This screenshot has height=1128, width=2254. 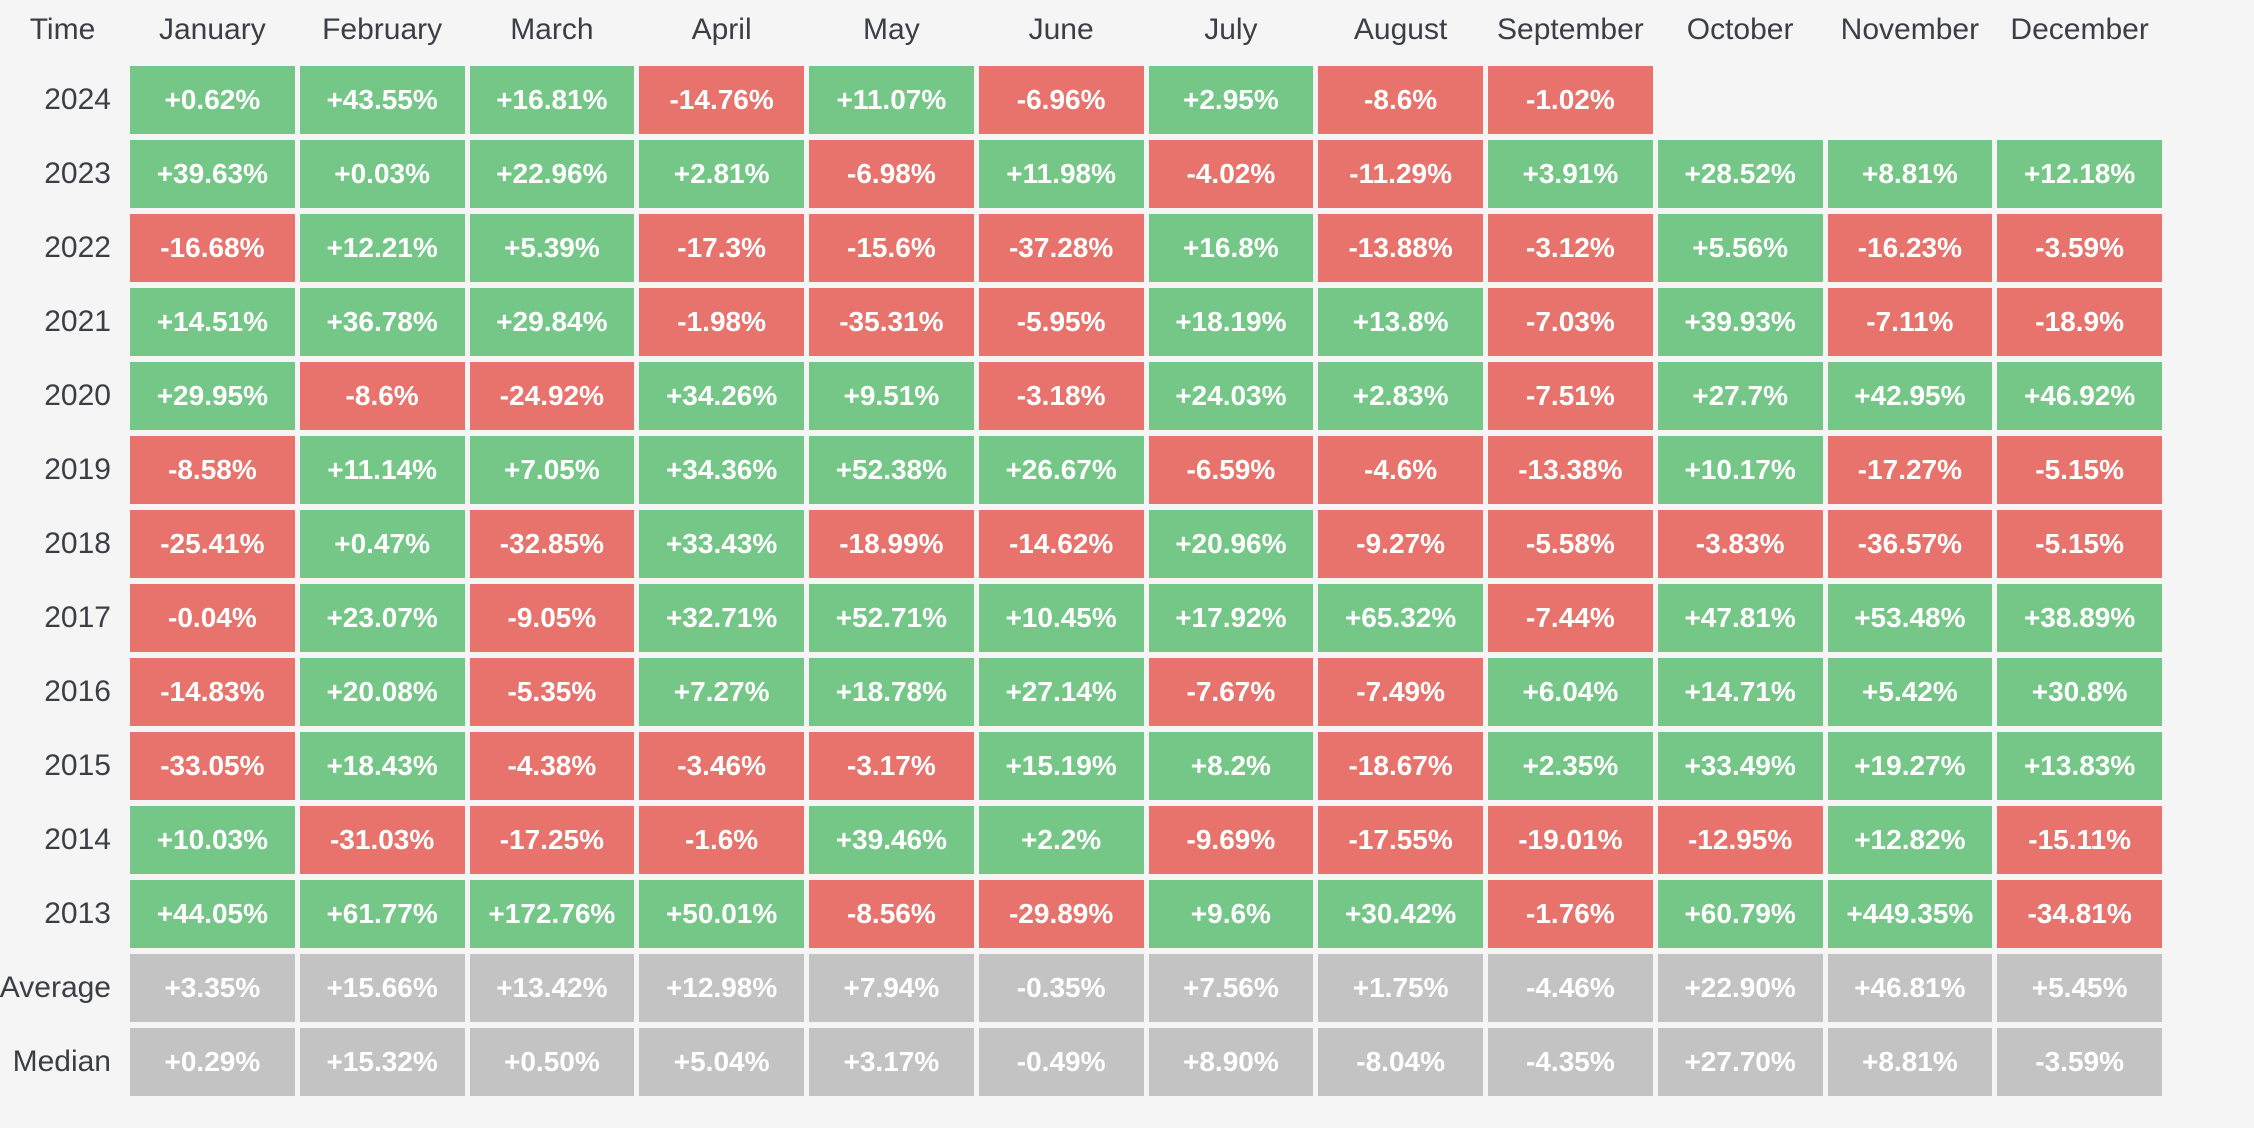 I want to click on return-cell: +34.26%, so click(x=721, y=396).